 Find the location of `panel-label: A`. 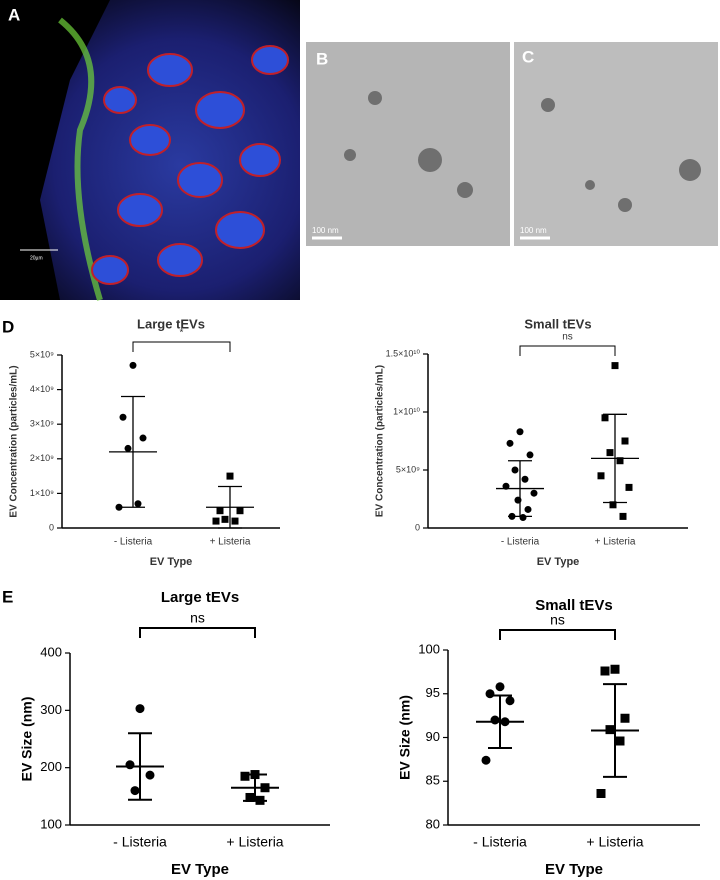

panel-label: A is located at coordinates (14, 14).